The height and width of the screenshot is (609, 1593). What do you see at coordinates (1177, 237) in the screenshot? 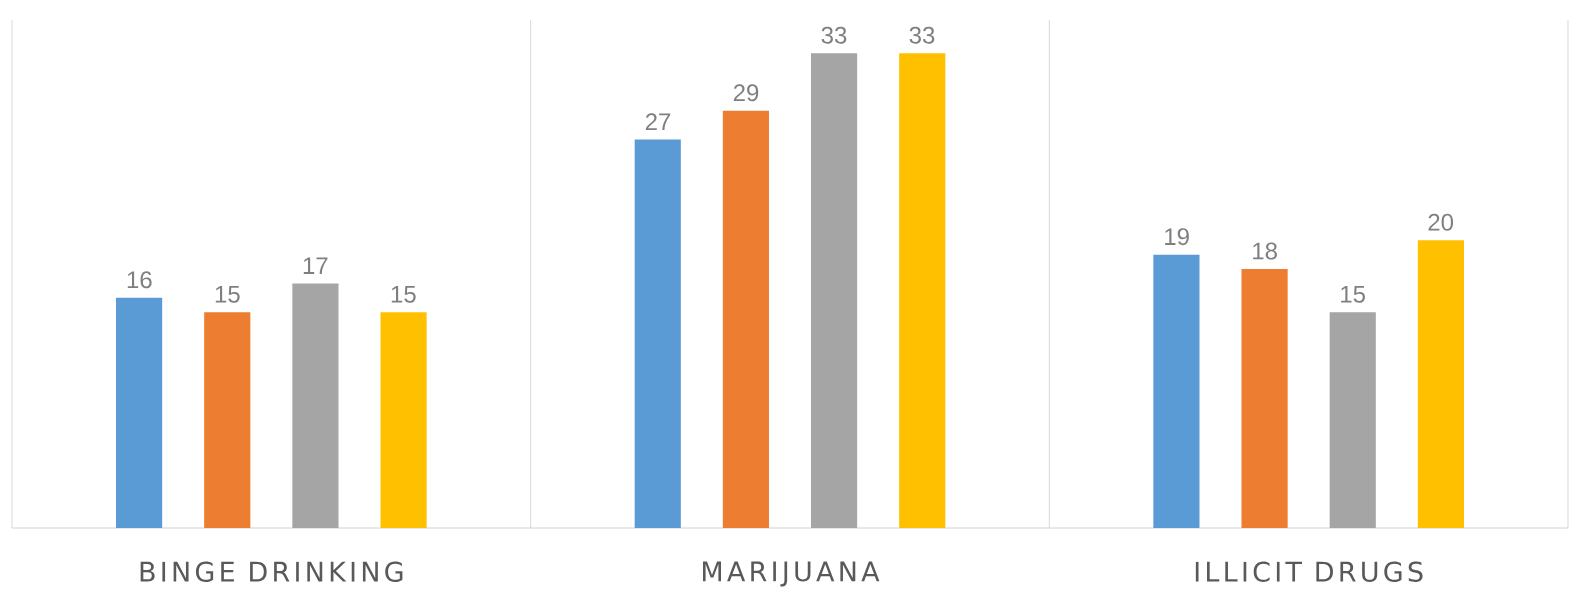
I see `data-label: 19` at bounding box center [1177, 237].